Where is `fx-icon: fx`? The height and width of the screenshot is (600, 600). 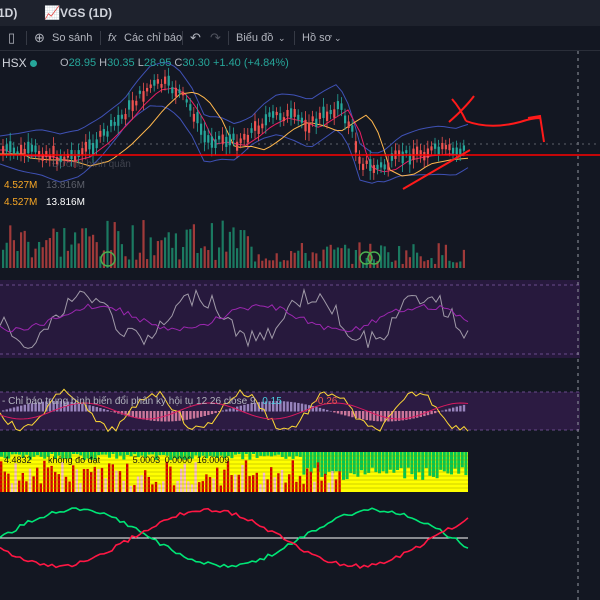
fx-icon: fx is located at coordinates (112, 38).